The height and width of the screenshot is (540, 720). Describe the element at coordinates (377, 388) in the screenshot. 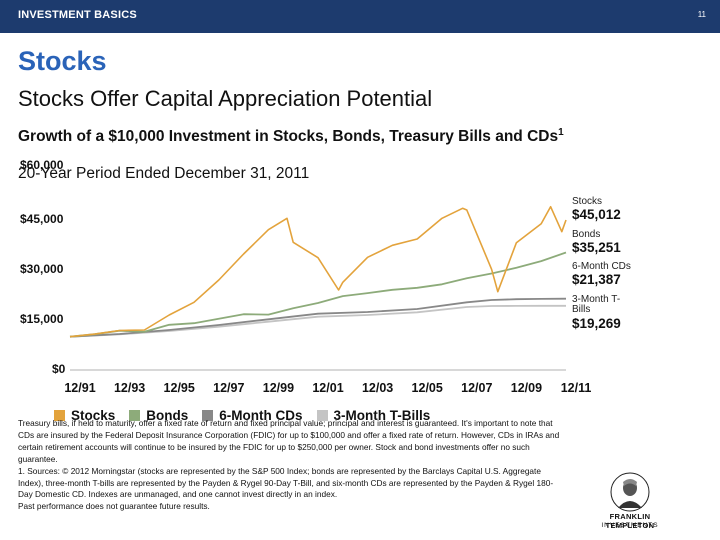

I see `x-tick-label: 12/03` at that location.